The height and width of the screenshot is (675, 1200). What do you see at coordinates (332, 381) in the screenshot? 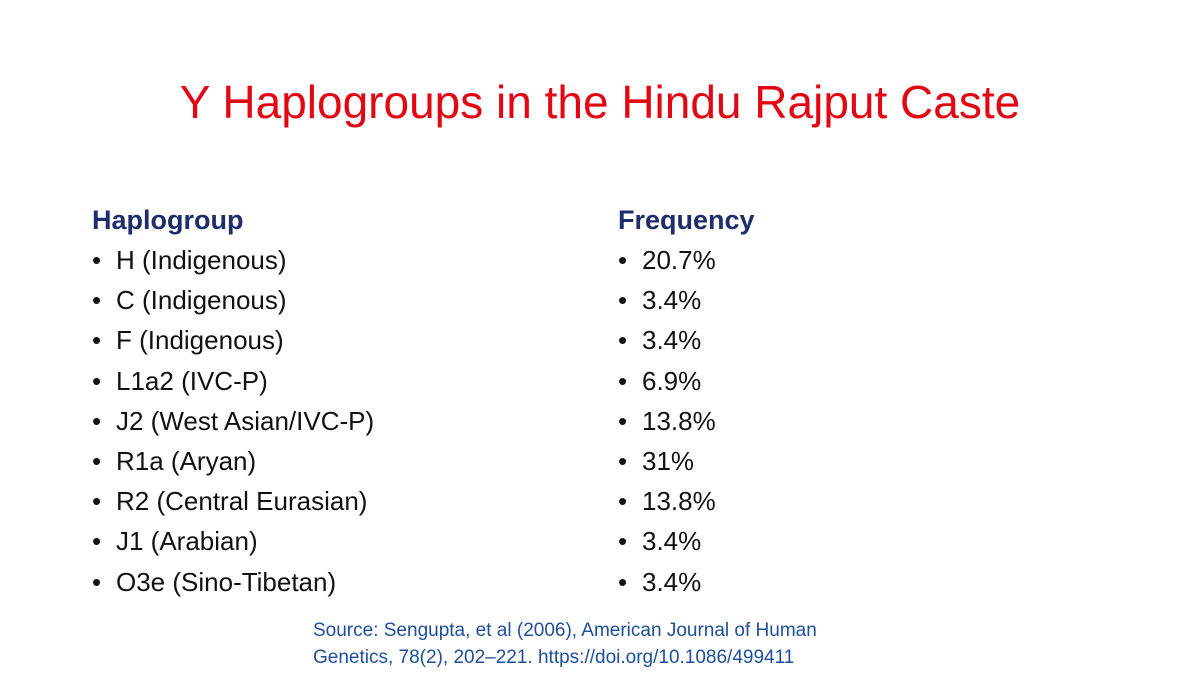
I see `list-item: • L1a2 (IVC-P)` at bounding box center [332, 381].